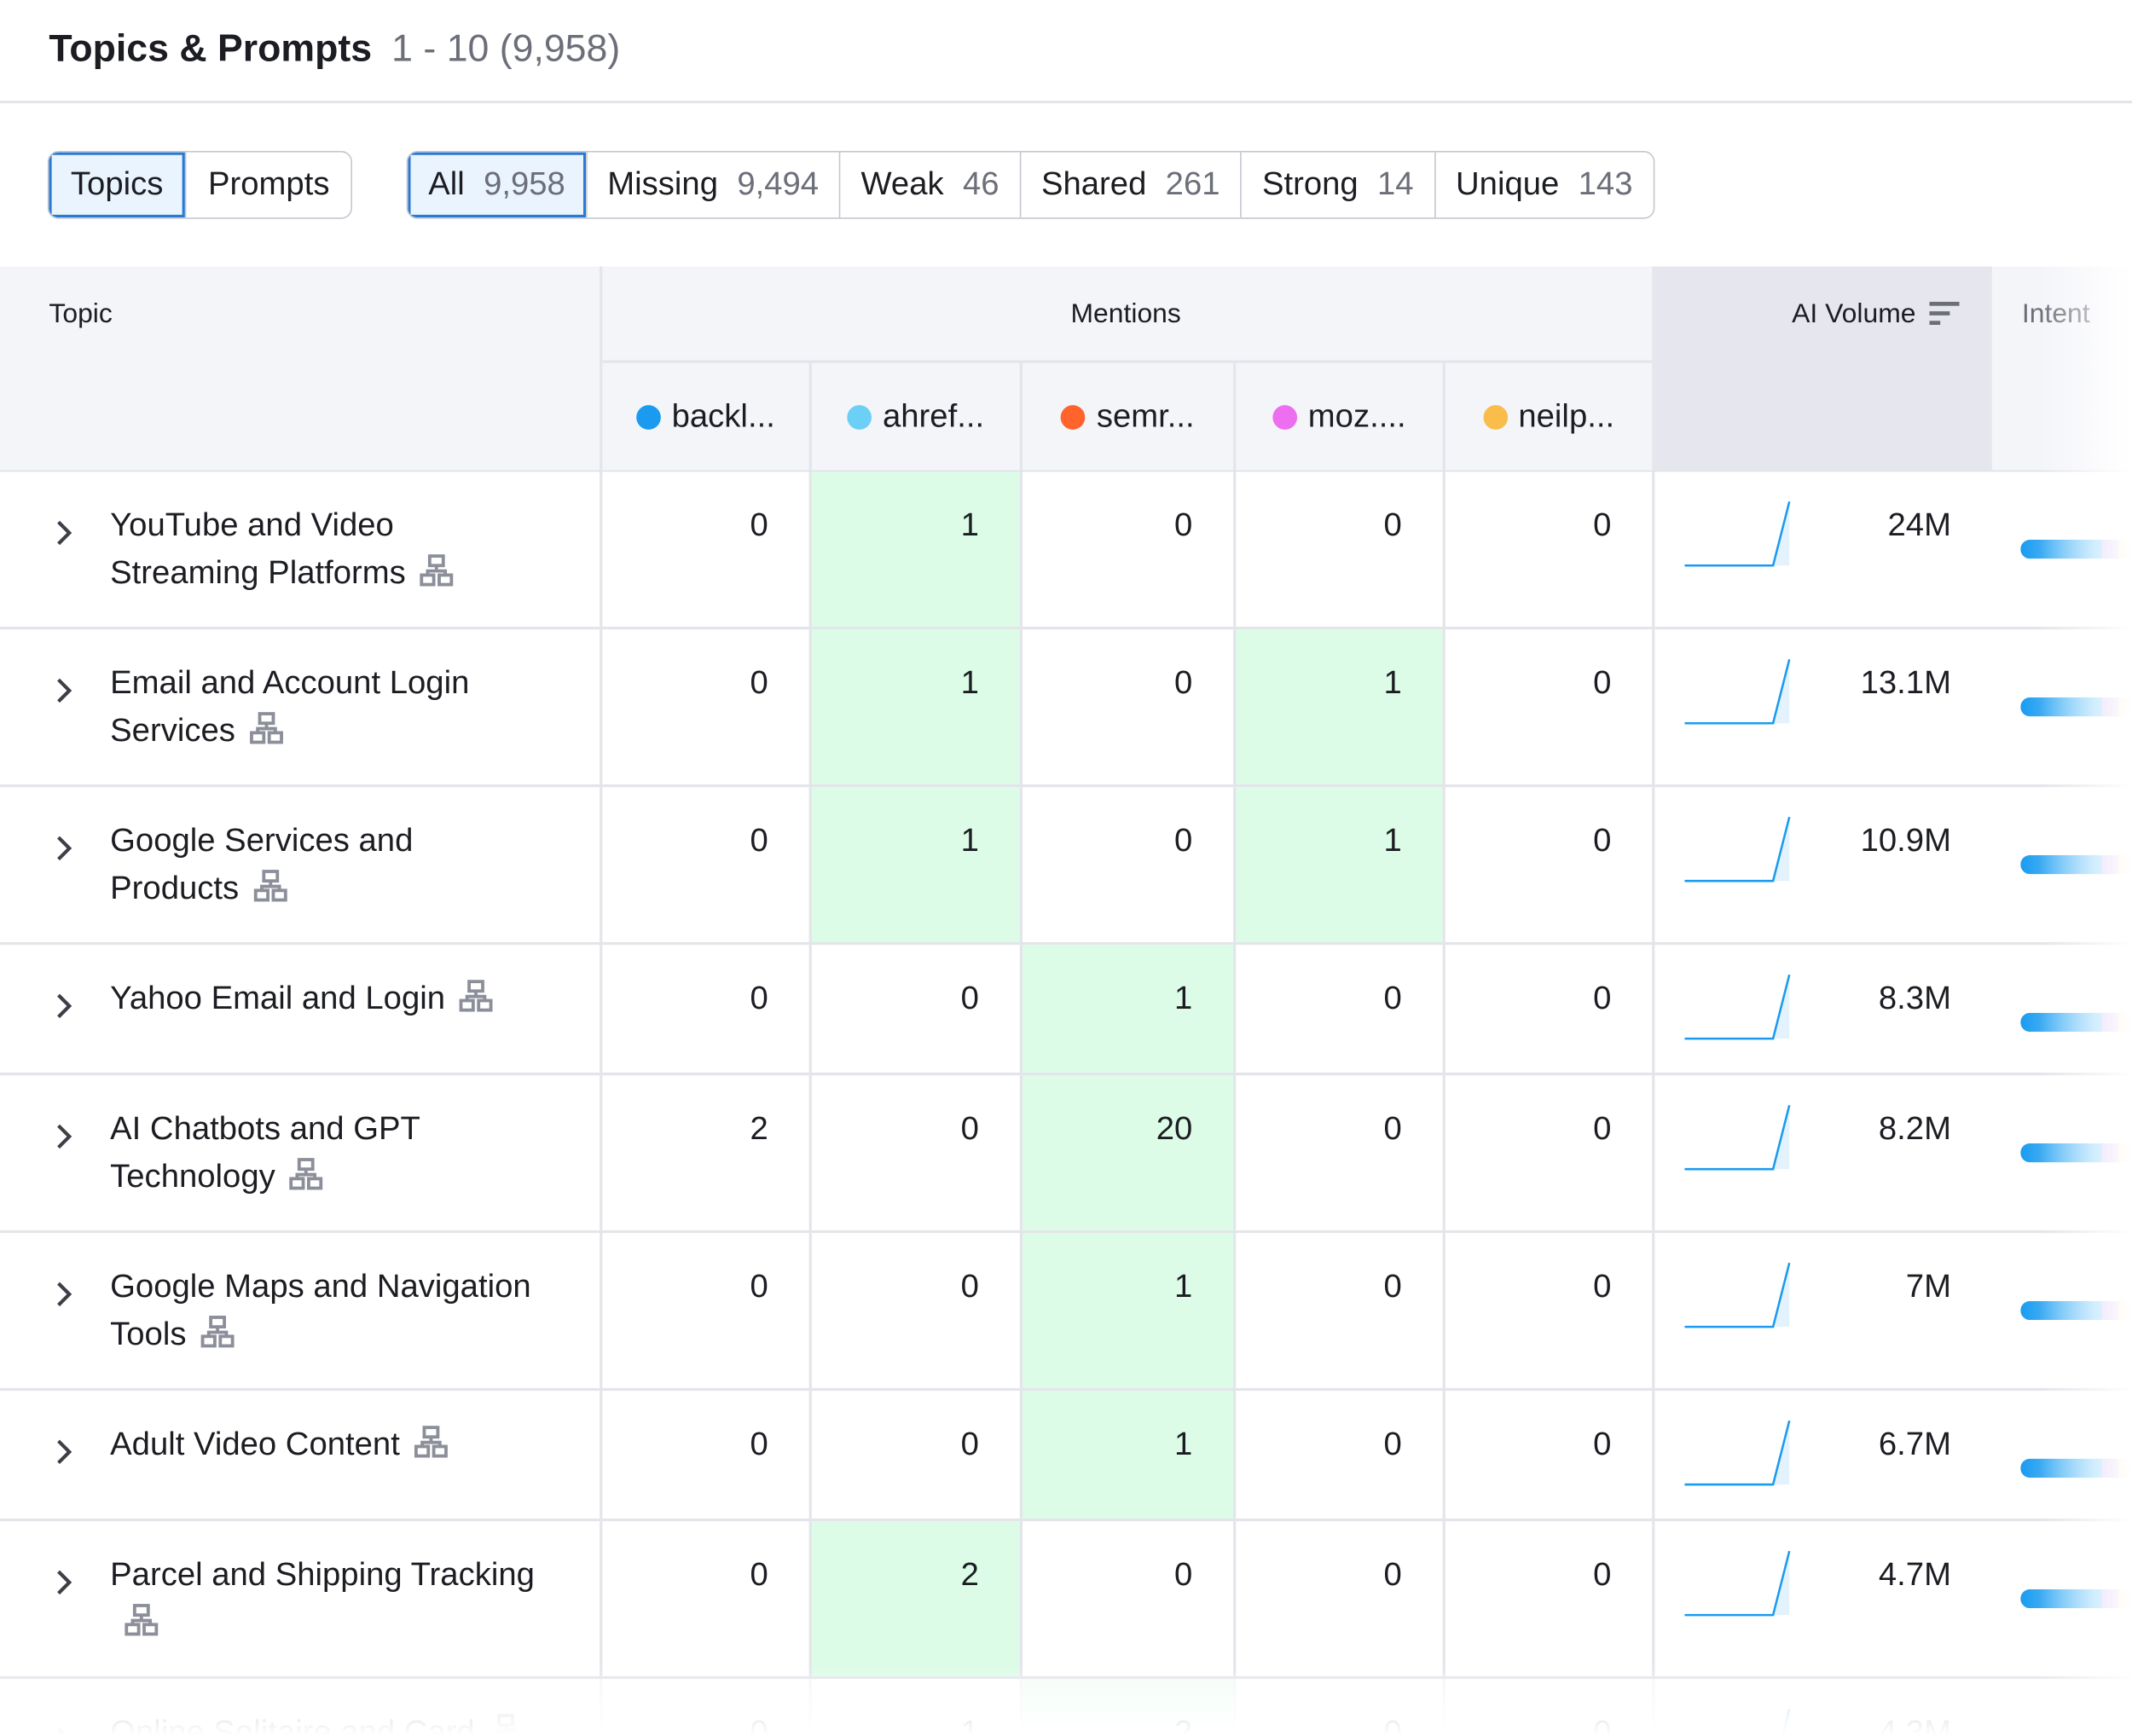 This screenshot has width=2132, height=1736. I want to click on table-row: AI Chatbots and GPT Technology 2 0 20 0 0 8.2M, so click(1066, 1154).